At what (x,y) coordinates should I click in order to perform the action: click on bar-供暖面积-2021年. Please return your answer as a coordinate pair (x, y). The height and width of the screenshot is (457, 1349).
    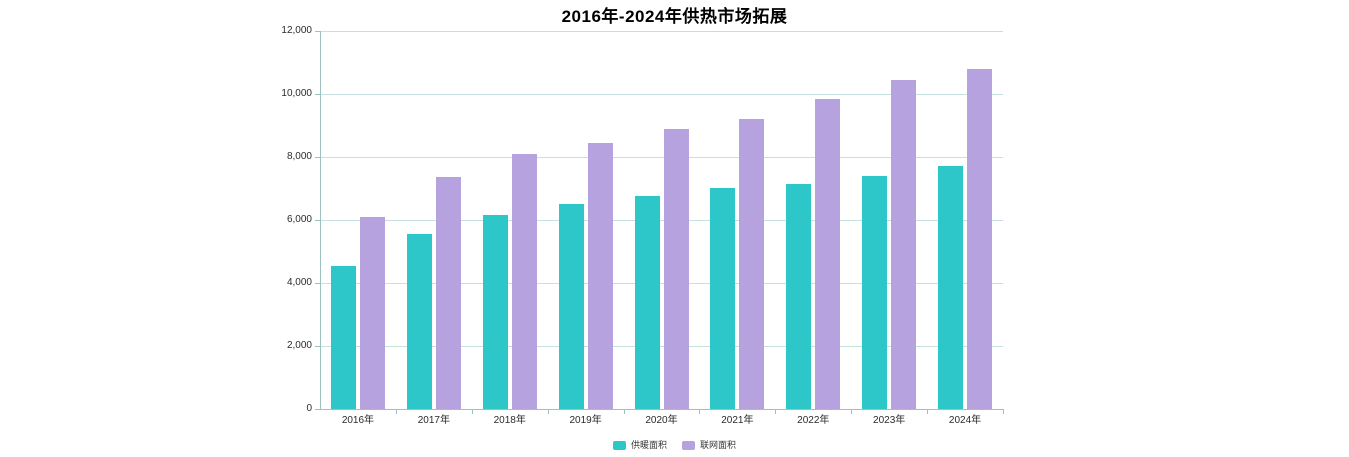
    Looking at the image, I should click on (722, 298).